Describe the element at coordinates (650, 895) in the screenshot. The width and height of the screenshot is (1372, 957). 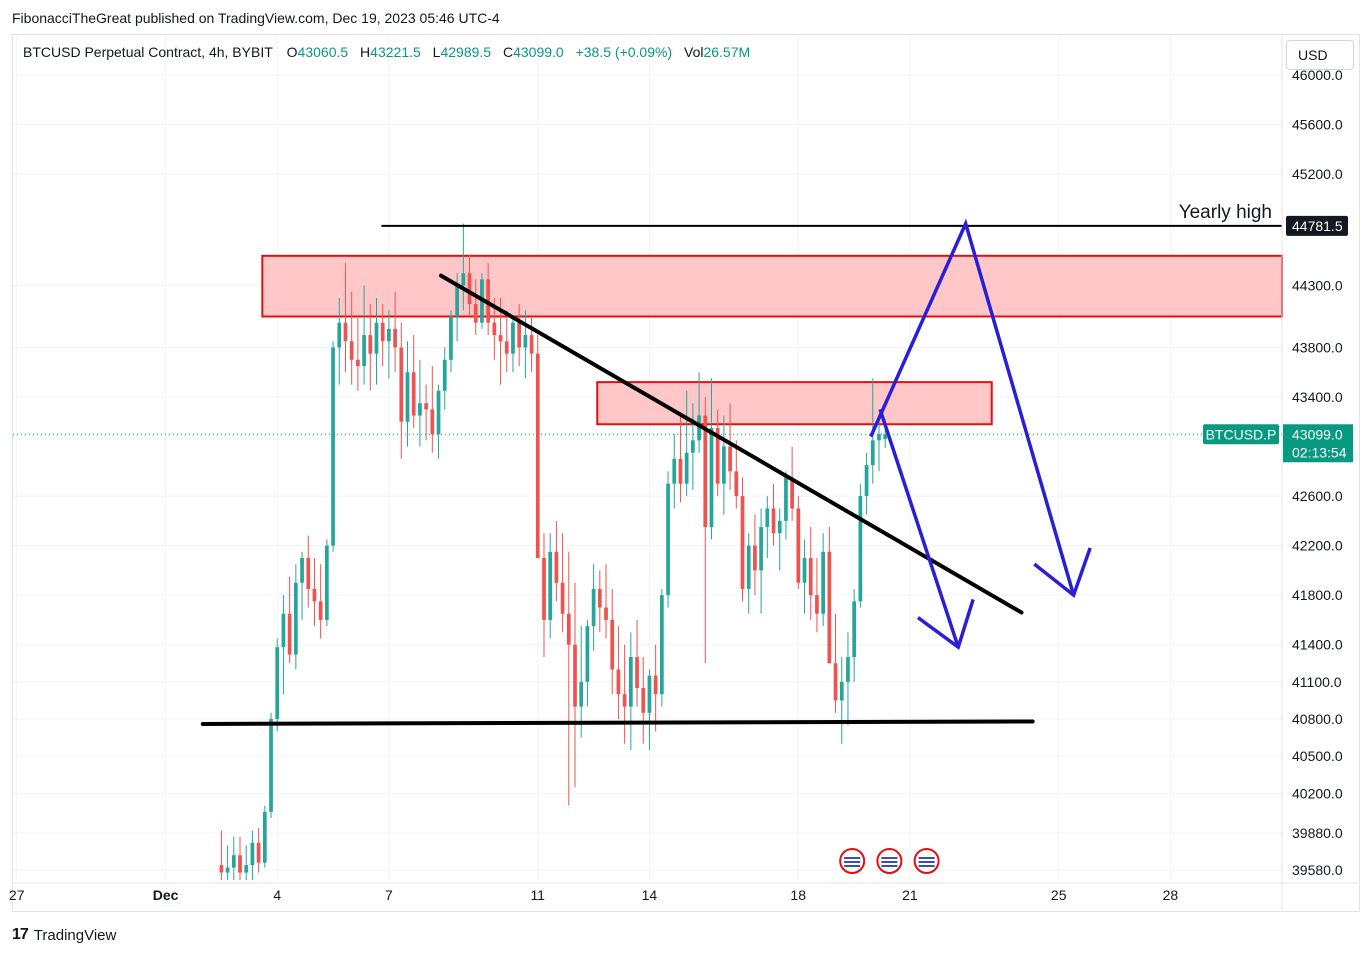
I see `x-tick-label: 14` at that location.